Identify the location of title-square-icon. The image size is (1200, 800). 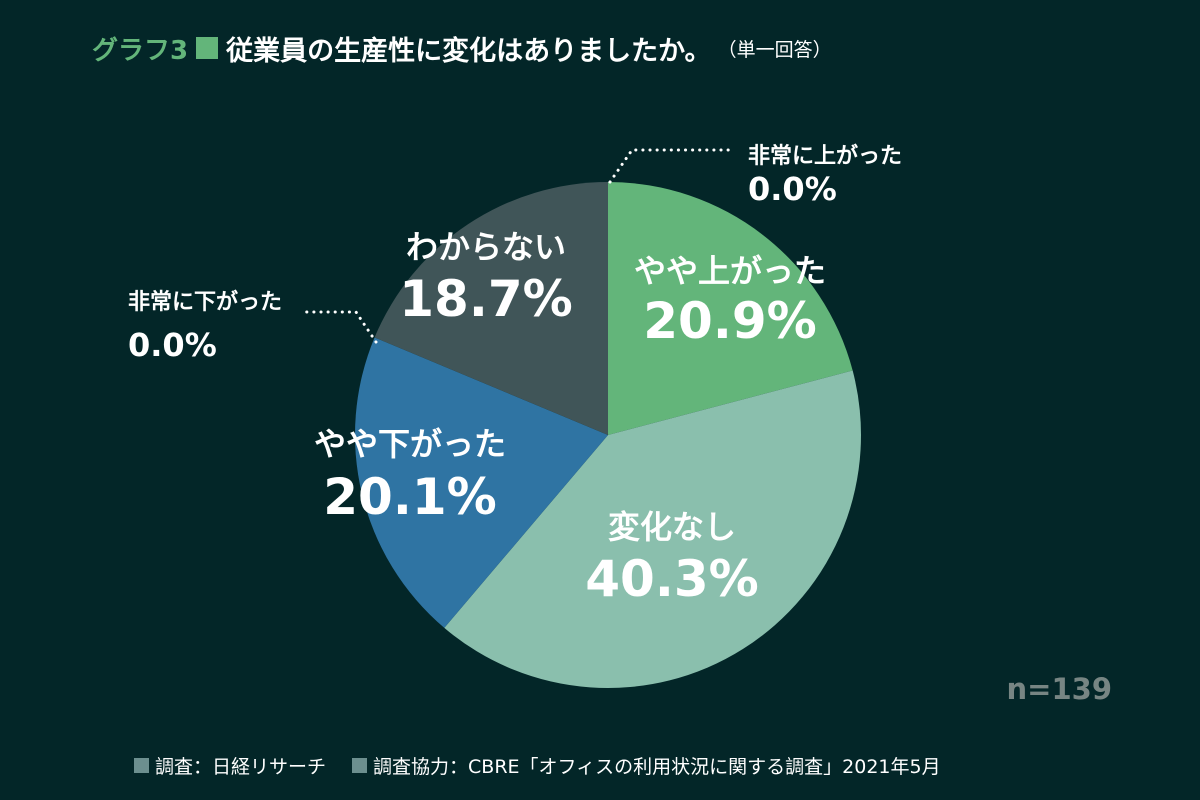
(207, 48).